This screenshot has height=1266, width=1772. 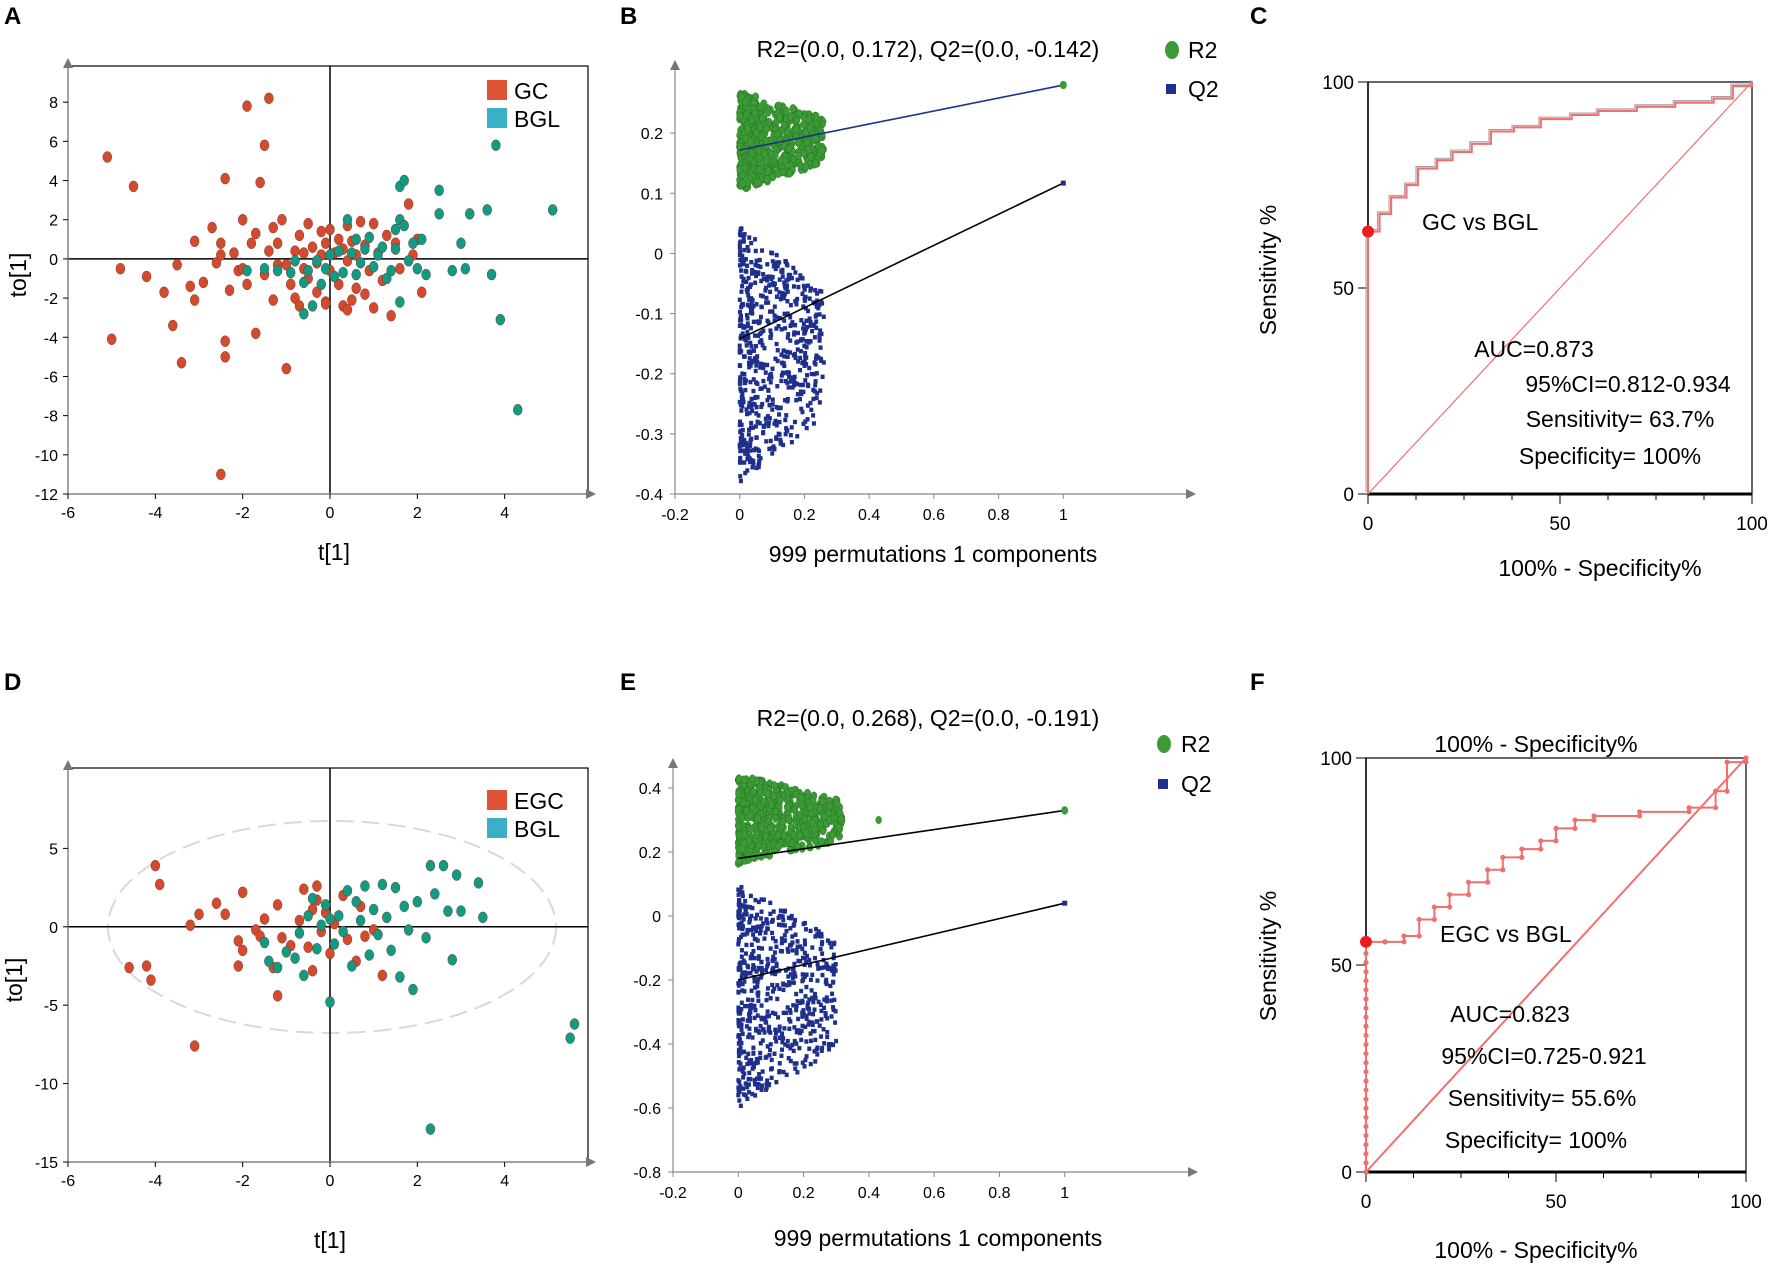 I want to click on chart-title: R2=(0.0, 0.268), Q2=(0.0, -0.191), so click(x=928, y=718).